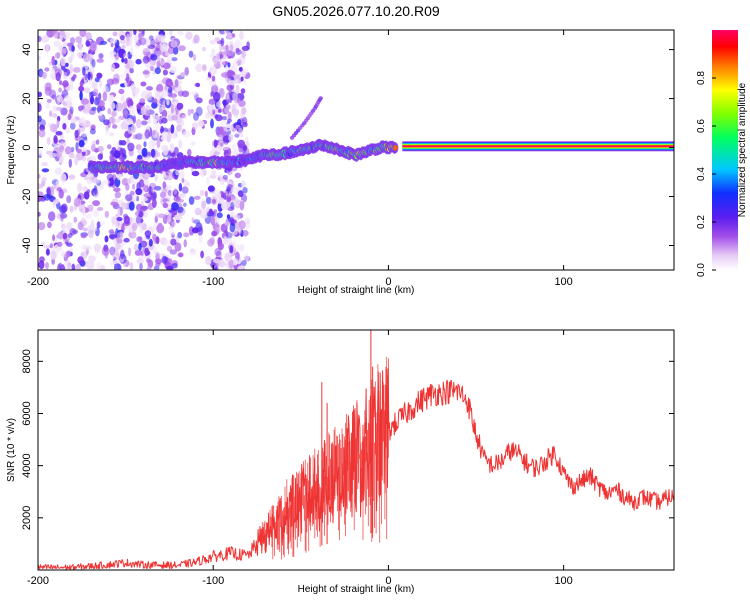 This screenshot has width=750, height=600. Describe the element at coordinates (243, 156) in the screenshot. I see `spectrogram-ridge` at that location.